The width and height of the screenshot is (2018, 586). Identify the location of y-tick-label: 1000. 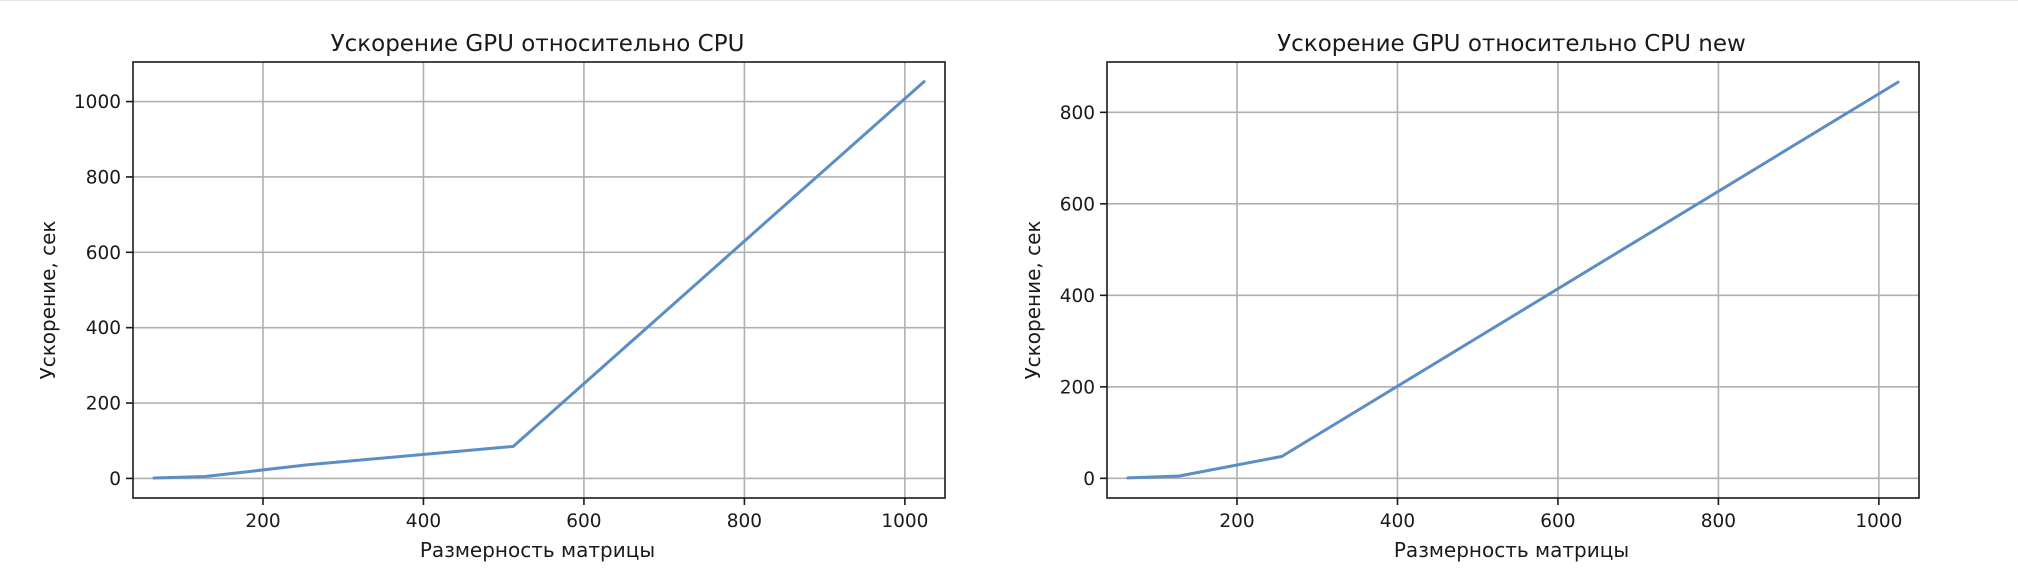
(97, 102).